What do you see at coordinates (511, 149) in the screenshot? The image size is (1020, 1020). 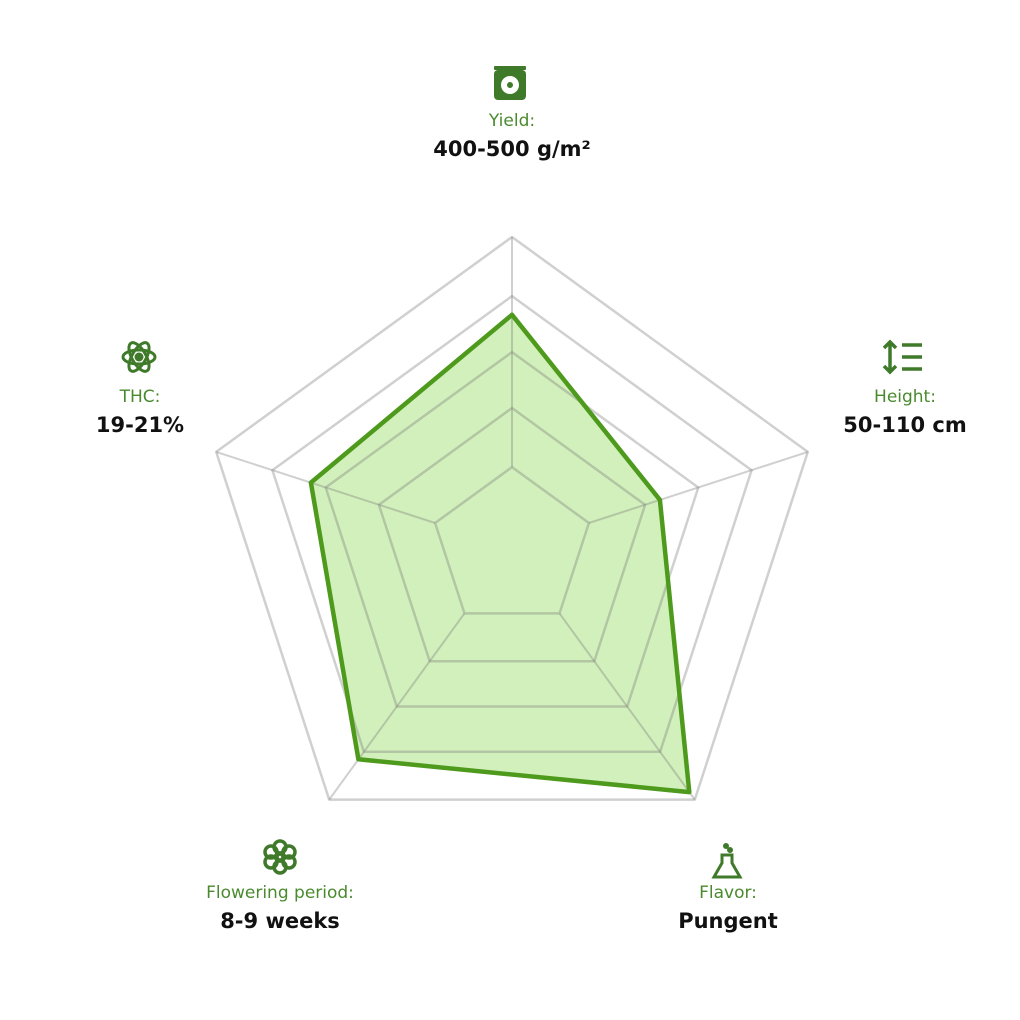 I see `axis-value: 400-500 g/m²` at bounding box center [511, 149].